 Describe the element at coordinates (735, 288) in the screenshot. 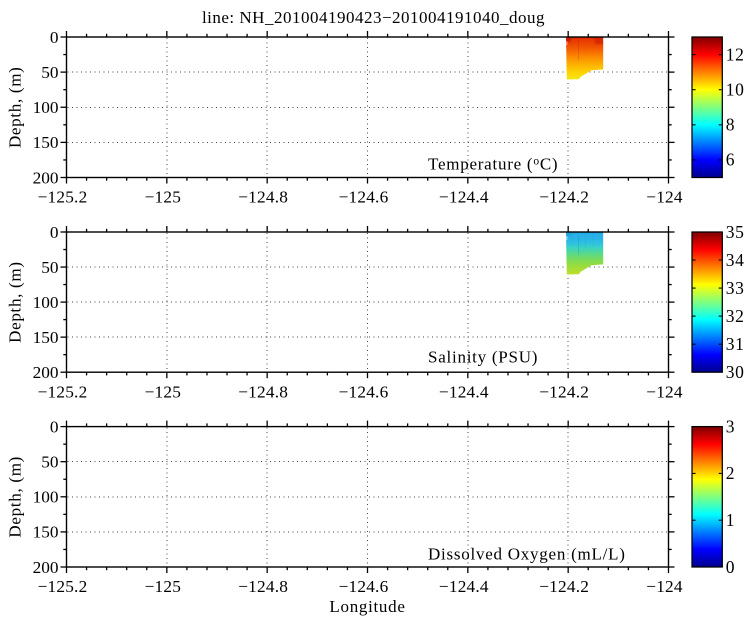

I see `svg-text: 33` at that location.